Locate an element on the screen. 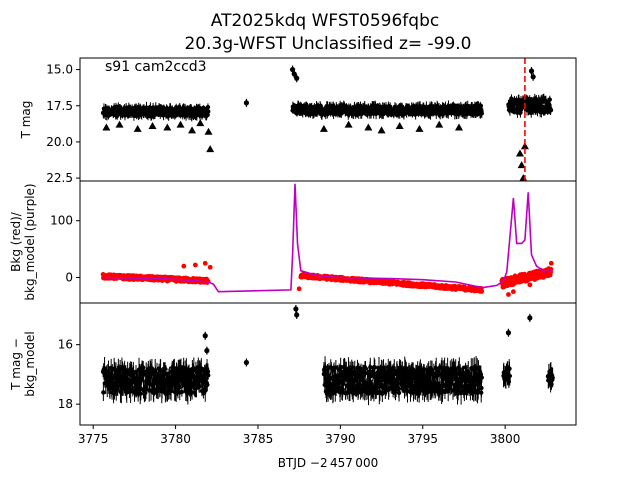 The image size is (640, 480). y-tick-label: 0 is located at coordinates (69, 277).